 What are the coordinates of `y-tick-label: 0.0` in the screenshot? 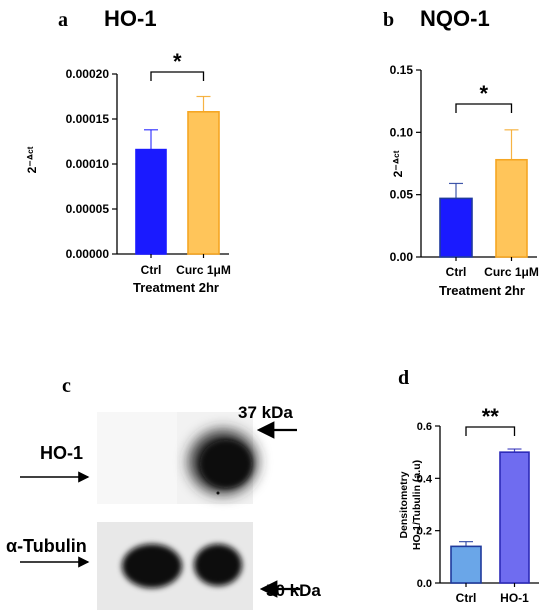 It's located at (424, 584).